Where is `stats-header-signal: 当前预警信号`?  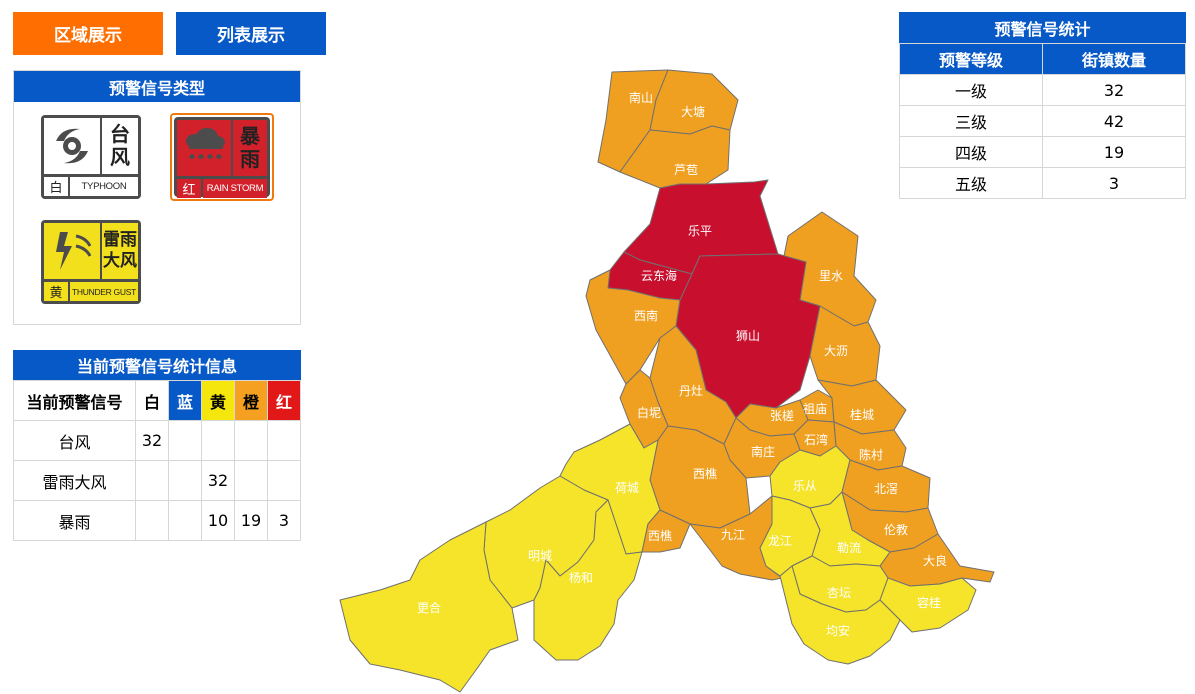 stats-header-signal: 当前预警信号 is located at coordinates (74, 400).